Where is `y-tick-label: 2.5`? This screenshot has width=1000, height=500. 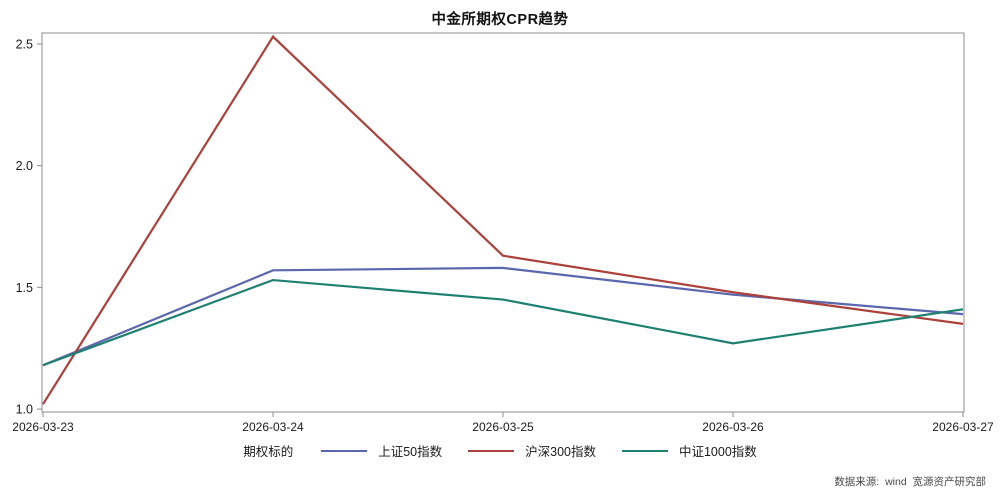 y-tick-label: 2.5 is located at coordinates (24, 44).